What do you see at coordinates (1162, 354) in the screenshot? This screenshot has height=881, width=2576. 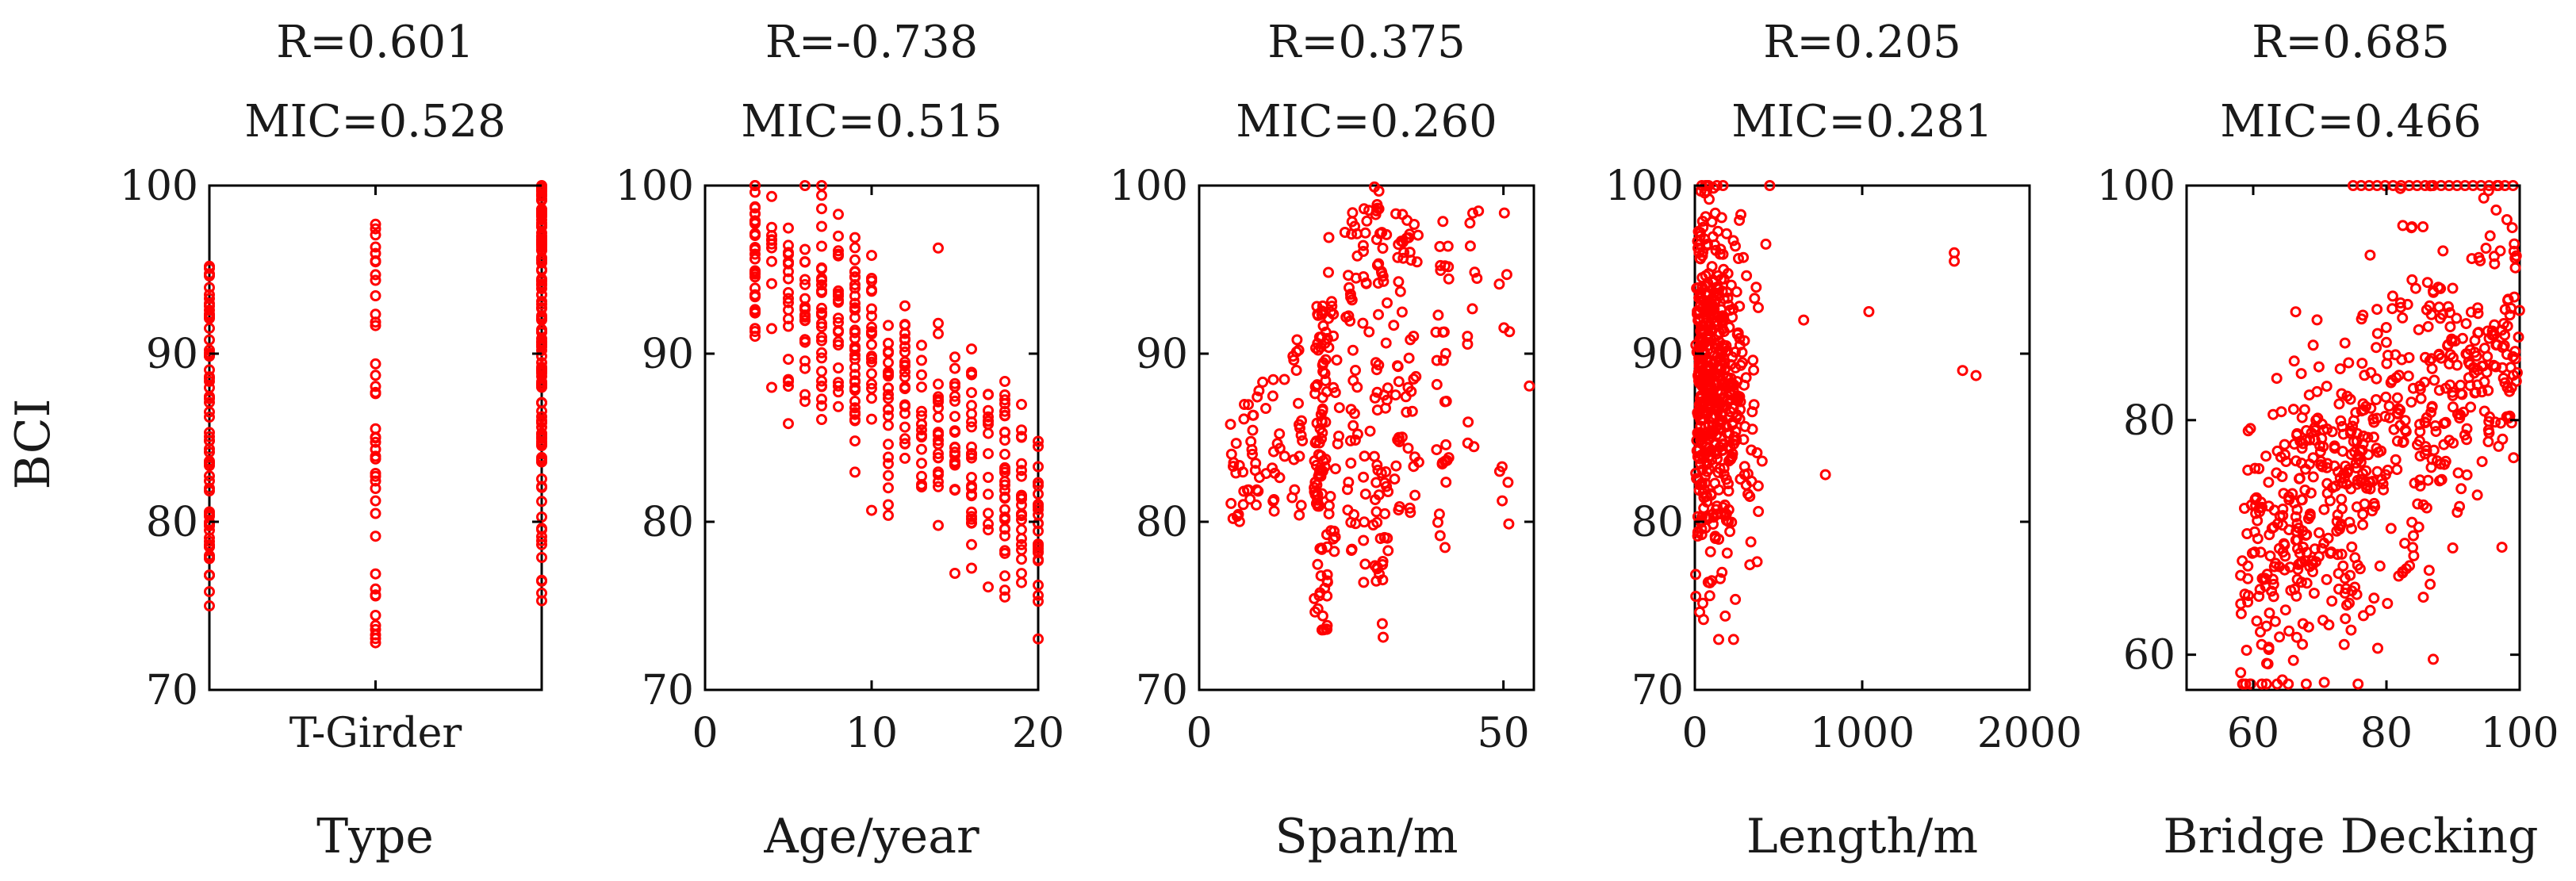 I see `span-y-tick-label: 90` at bounding box center [1162, 354].